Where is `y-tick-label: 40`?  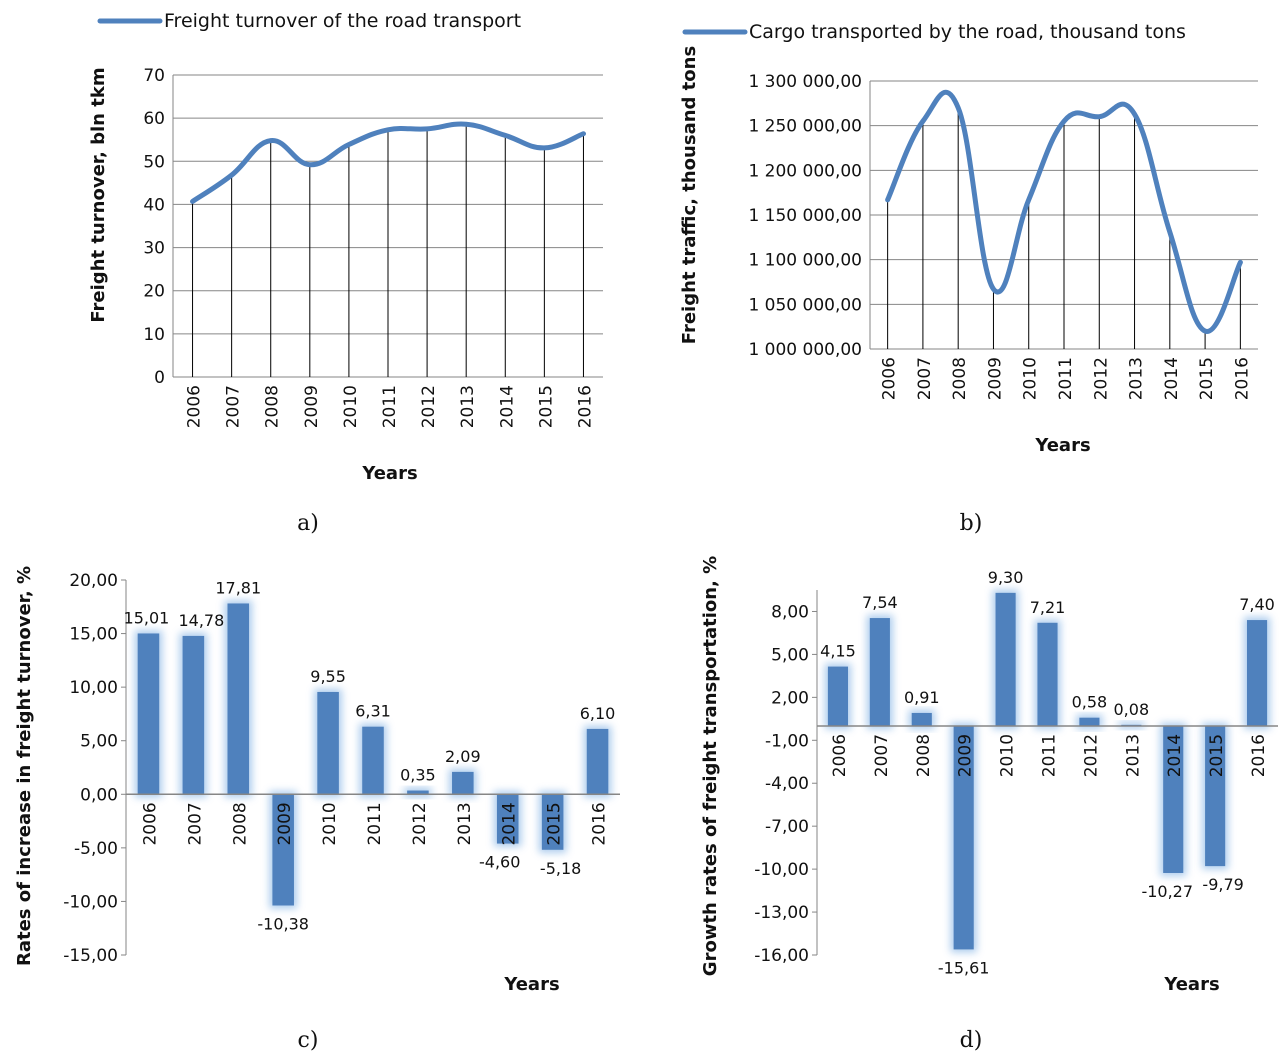
y-tick-label: 40 is located at coordinates (154, 205).